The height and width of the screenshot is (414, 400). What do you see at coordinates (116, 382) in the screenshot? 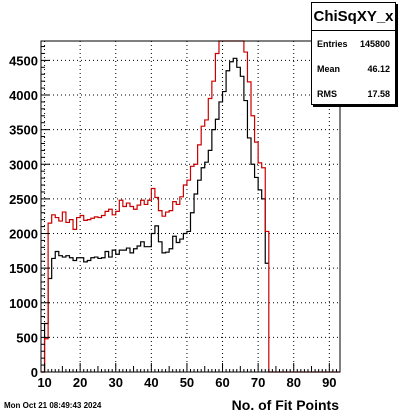
I see `x-tick-label: 30` at bounding box center [116, 382].